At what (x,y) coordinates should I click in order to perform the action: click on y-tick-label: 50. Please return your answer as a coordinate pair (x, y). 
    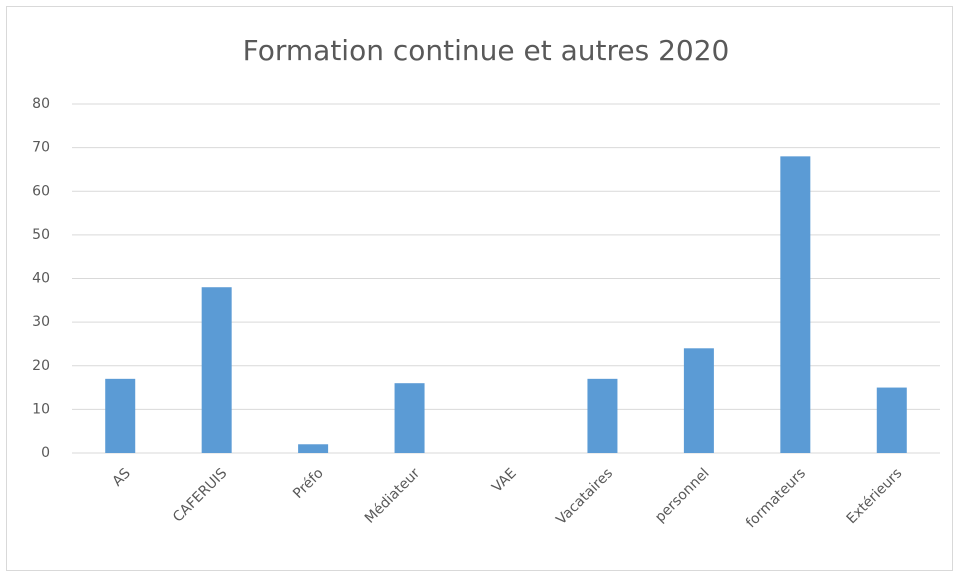
    Looking at the image, I should click on (41, 235).